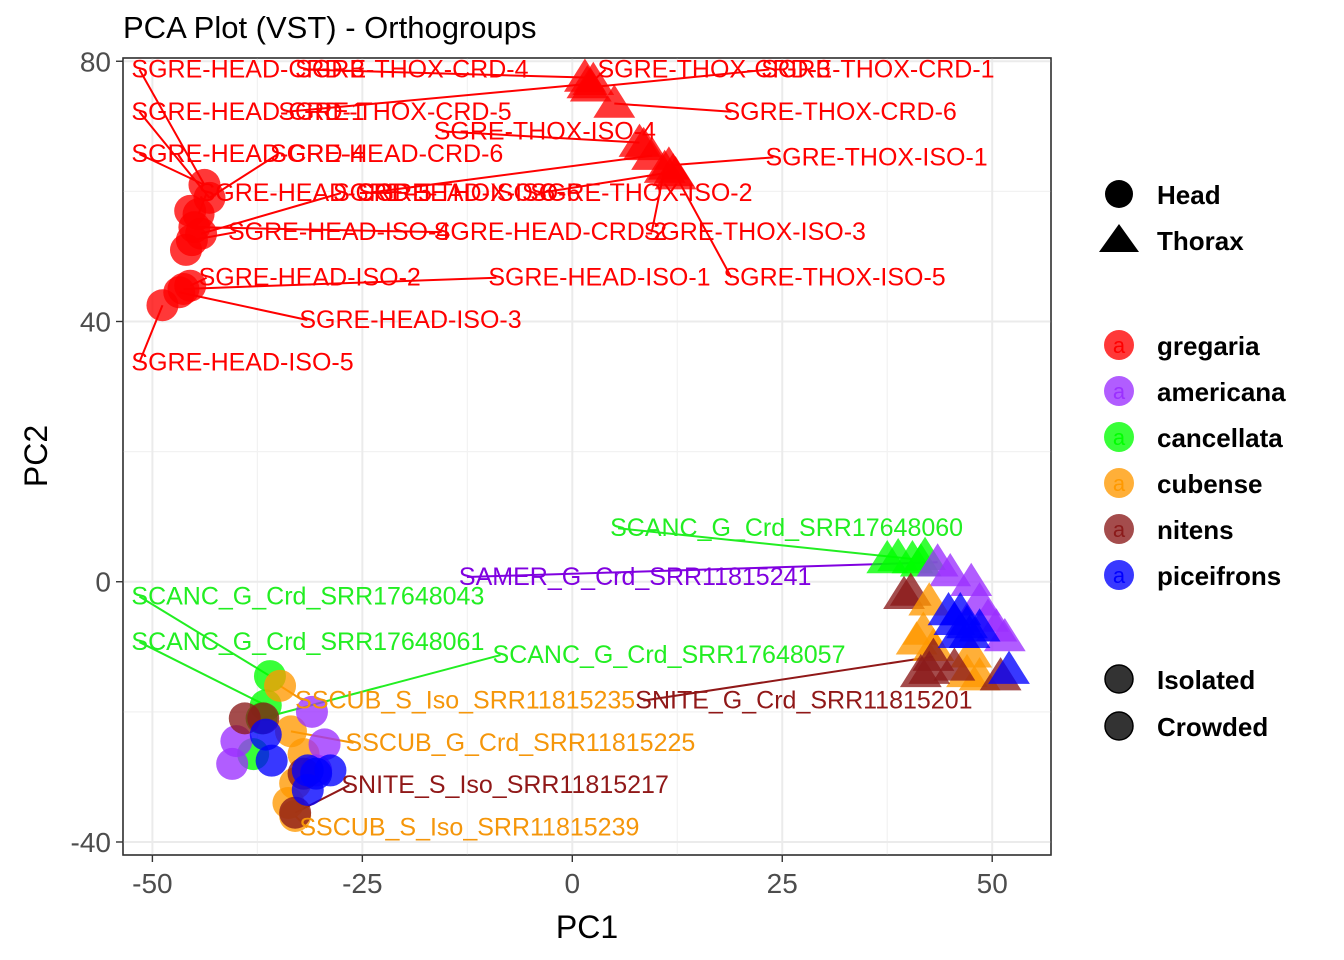 This screenshot has width=1344, height=960. Describe the element at coordinates (465, 701) in the screenshot. I see `point-label: SSCUB_S_Iso_SRR11815235` at that location.